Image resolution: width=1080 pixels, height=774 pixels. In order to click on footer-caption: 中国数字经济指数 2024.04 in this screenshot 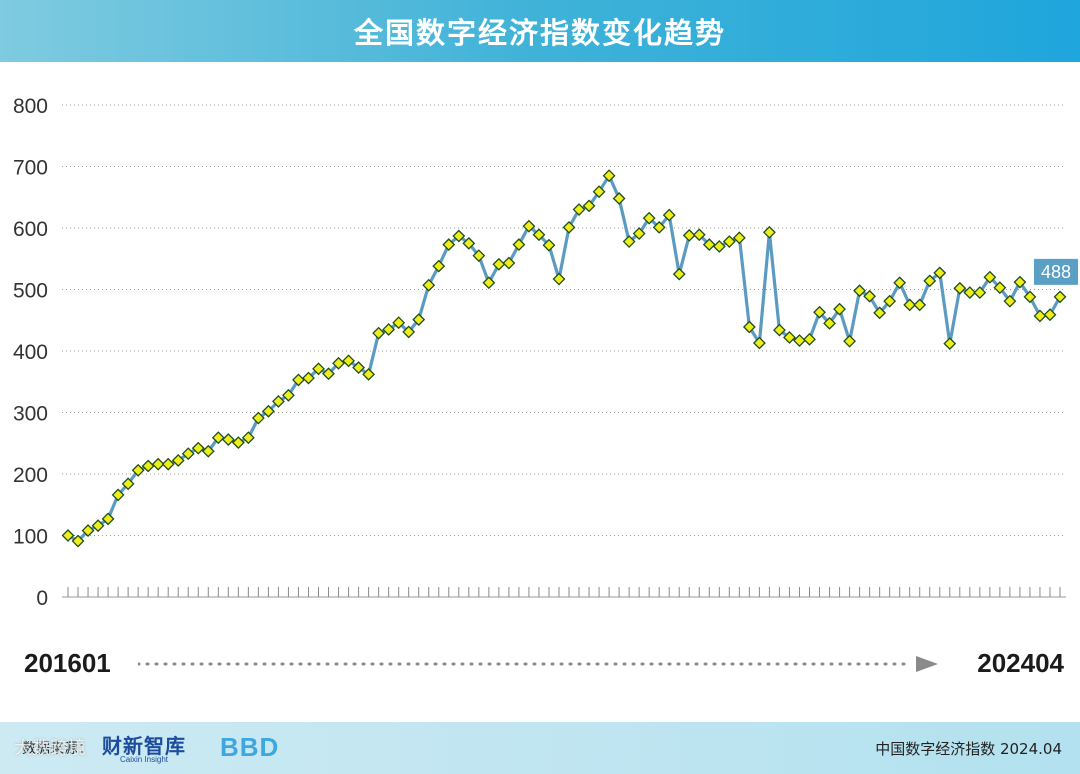, I will do `click(968, 749)`.